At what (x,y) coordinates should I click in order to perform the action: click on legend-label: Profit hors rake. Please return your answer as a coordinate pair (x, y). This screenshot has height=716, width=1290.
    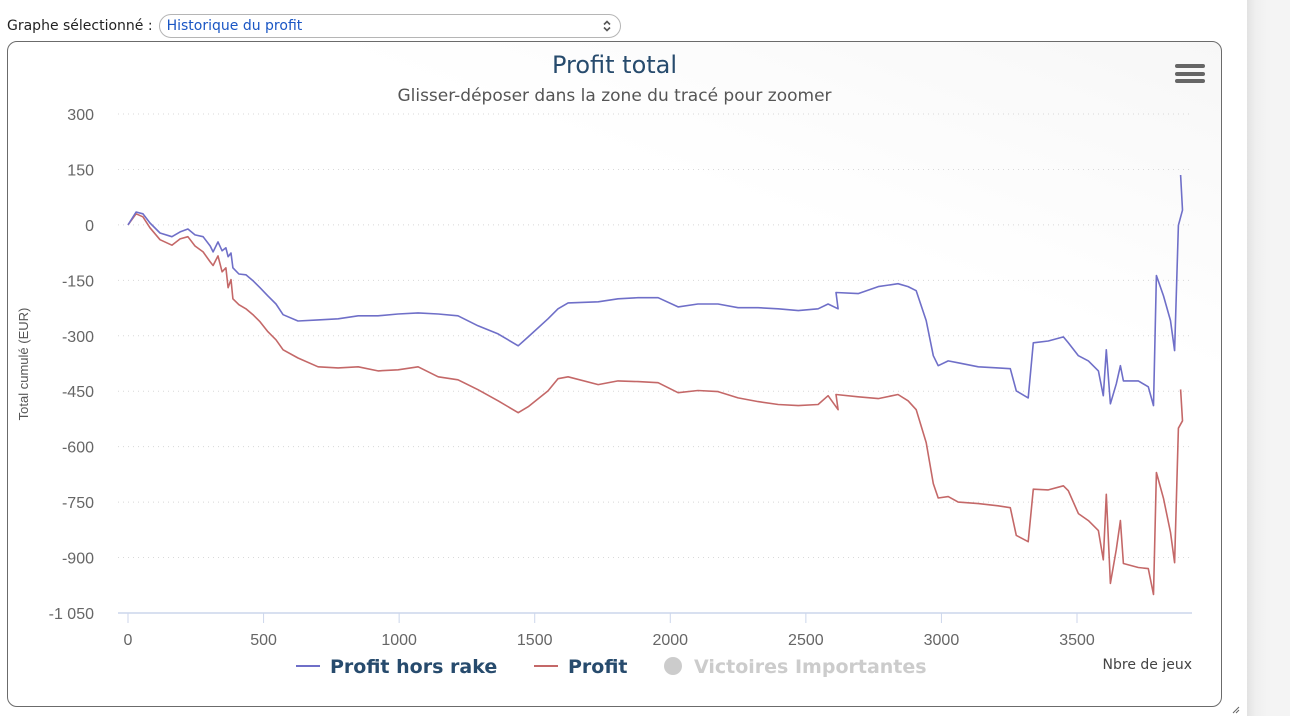
    Looking at the image, I should click on (413, 667).